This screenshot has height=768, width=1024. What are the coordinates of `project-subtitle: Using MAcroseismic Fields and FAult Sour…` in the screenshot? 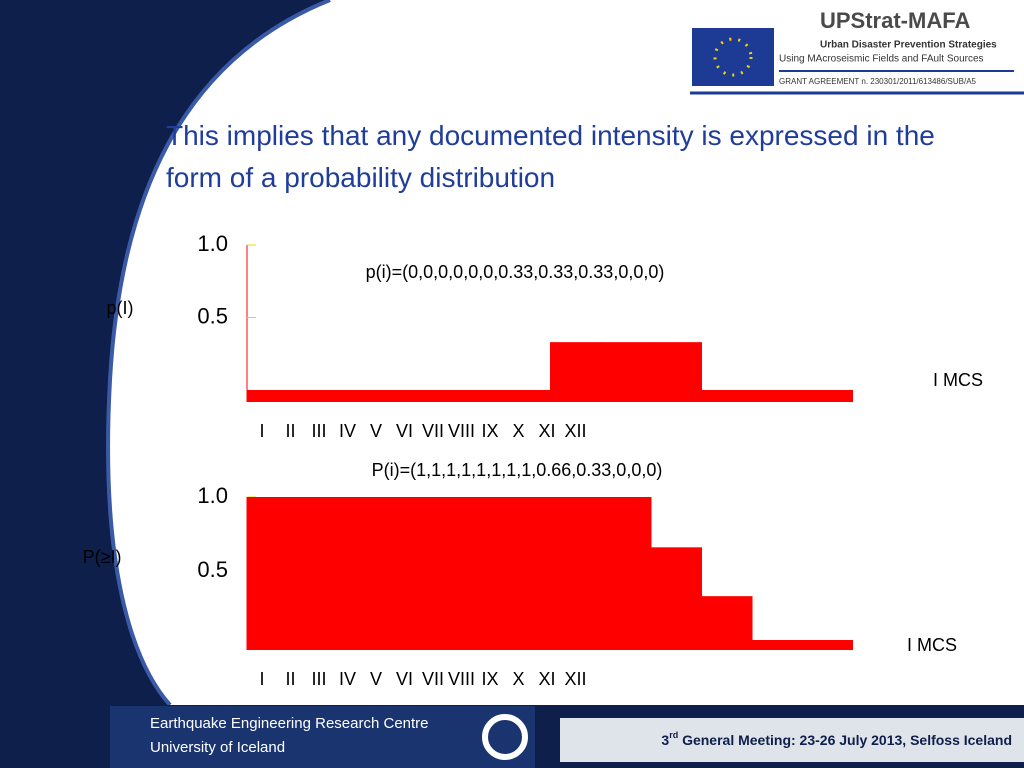 It's located at (881, 59).